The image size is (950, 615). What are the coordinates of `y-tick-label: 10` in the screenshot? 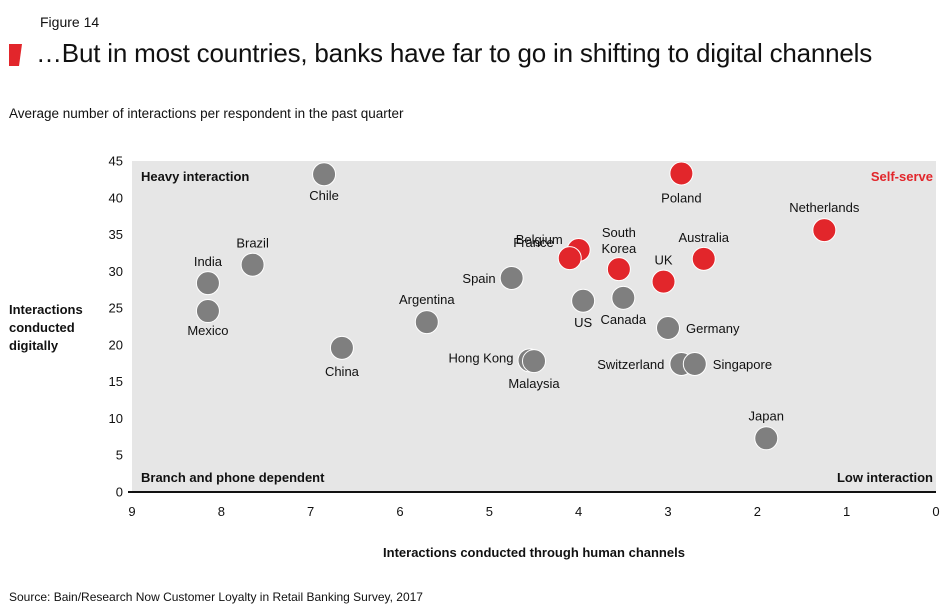 It's located at (116, 418).